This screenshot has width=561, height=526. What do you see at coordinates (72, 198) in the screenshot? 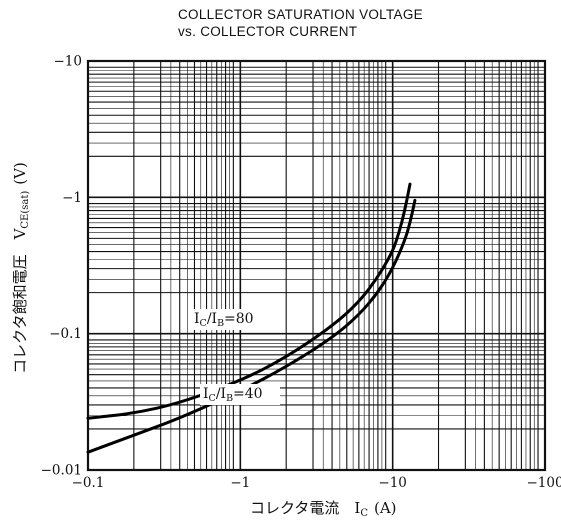
I see `y-tick-label: −1` at bounding box center [72, 198].